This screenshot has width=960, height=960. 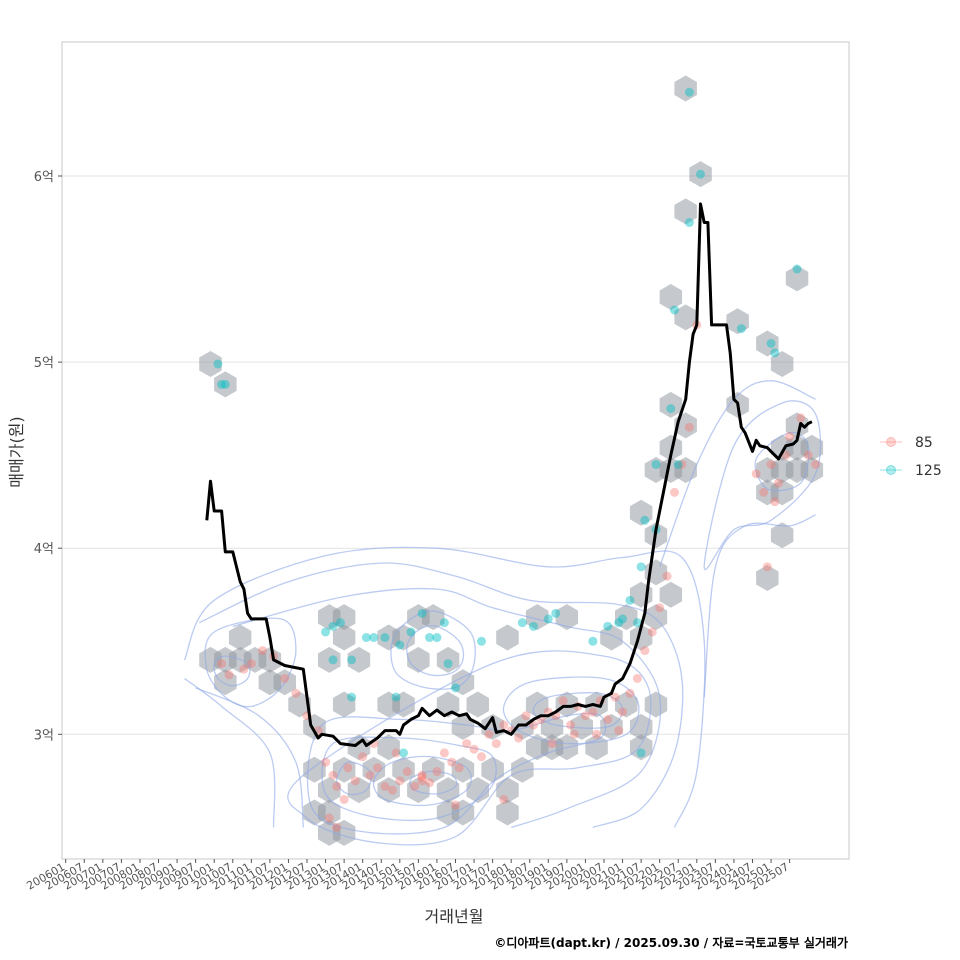 What do you see at coordinates (16, 451) in the screenshot?
I see `y-axis-title: 매매가(원)` at bounding box center [16, 451].